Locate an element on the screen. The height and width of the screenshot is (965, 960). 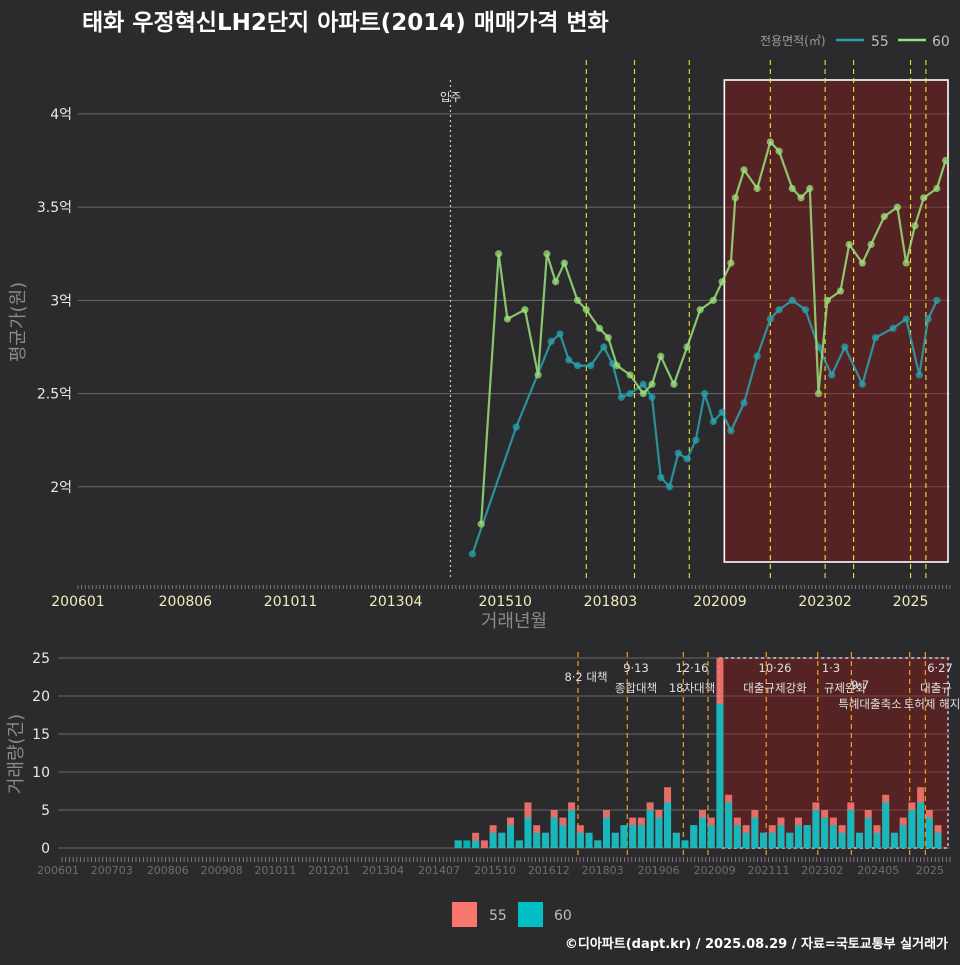
bar-x-tick-label: 201201 is located at coordinates (329, 870).